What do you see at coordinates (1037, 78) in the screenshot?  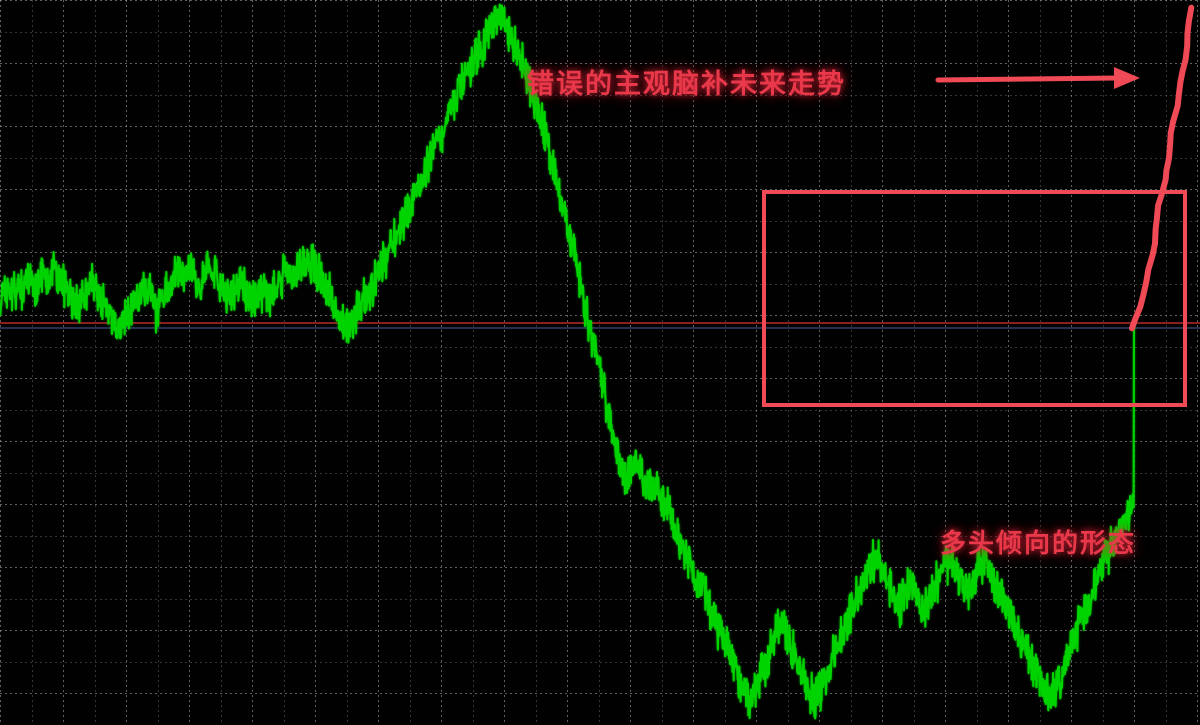 I see `right-arrow-icon` at bounding box center [1037, 78].